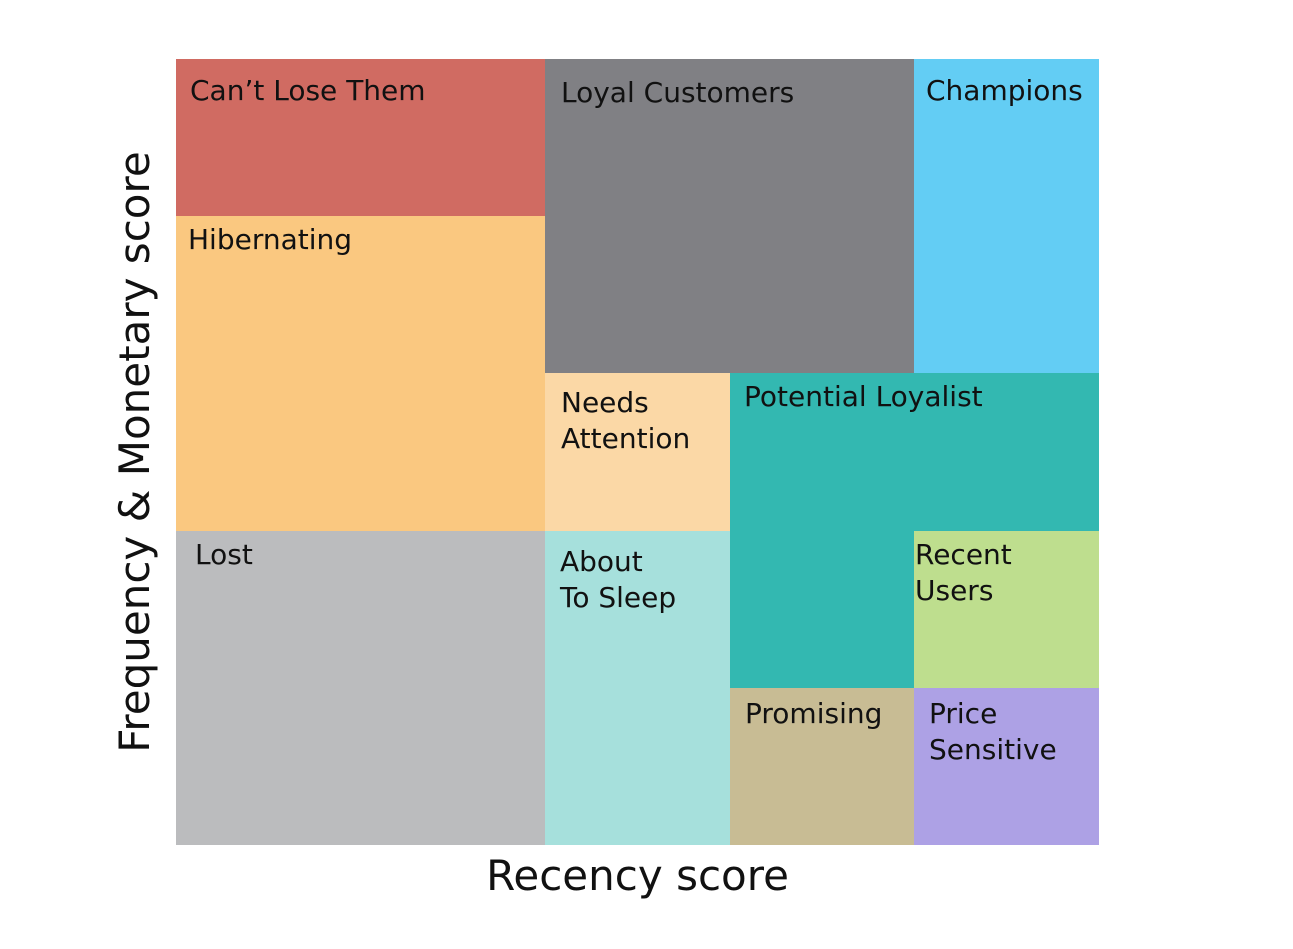  I want to click on segment-needs-attention: Needs Attention, so click(637, 452).